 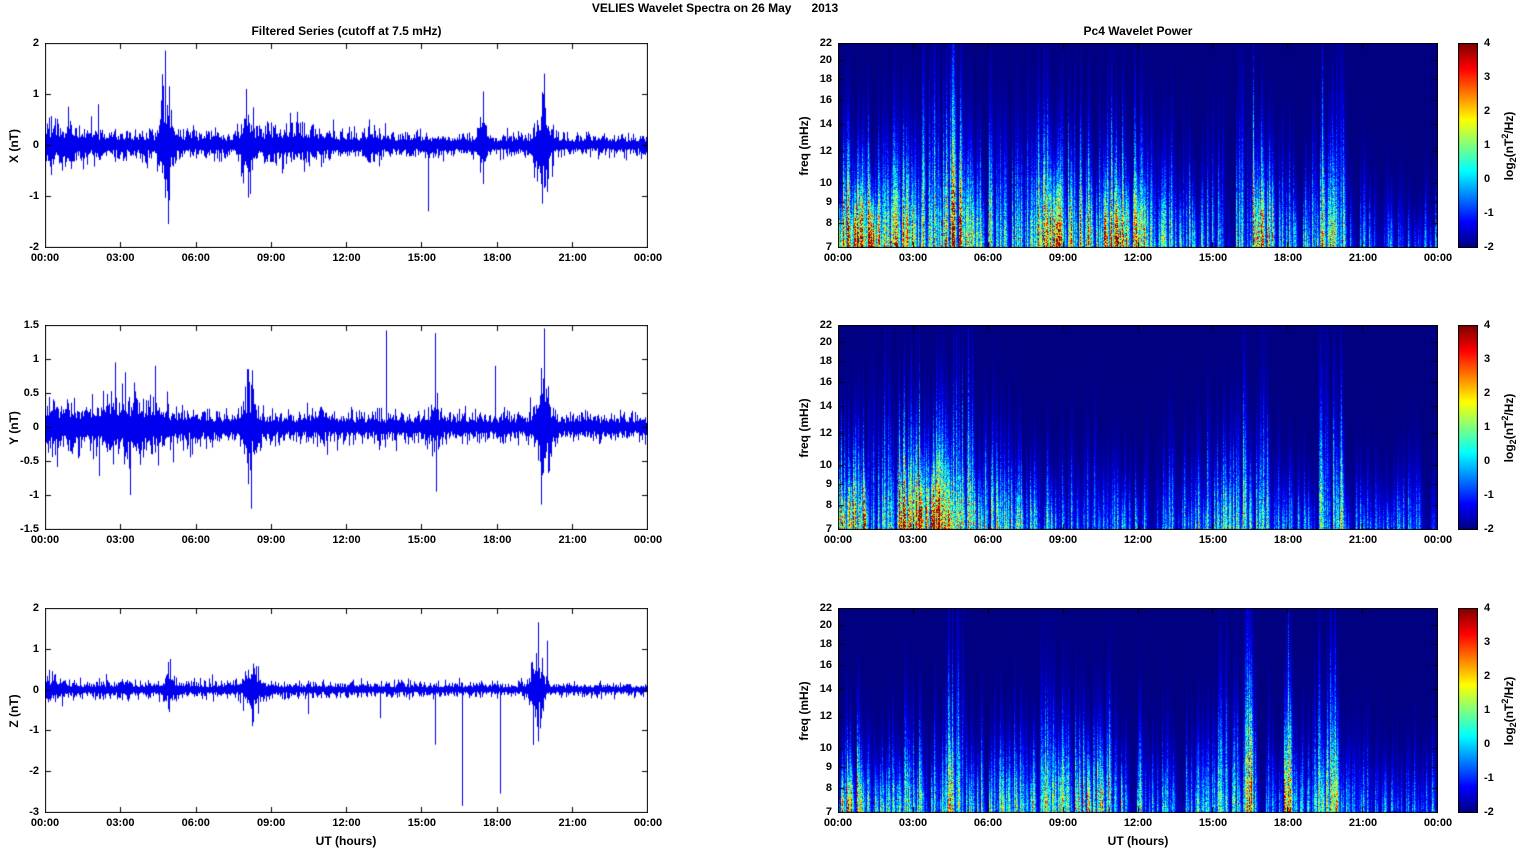 What do you see at coordinates (1468, 427) in the screenshot?
I see `colorbar-y-gradient` at bounding box center [1468, 427].